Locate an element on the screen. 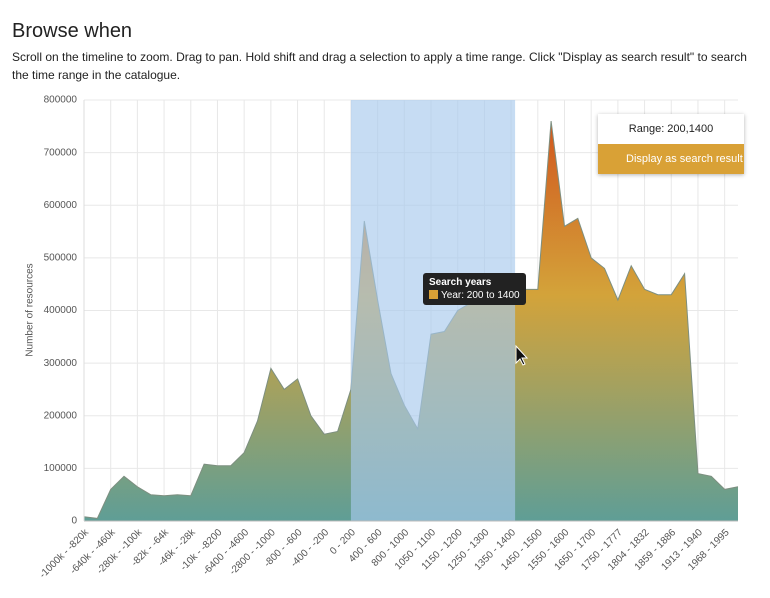 The width and height of the screenshot is (770, 598). y-tick-label: 100000 is located at coordinates (61, 468).